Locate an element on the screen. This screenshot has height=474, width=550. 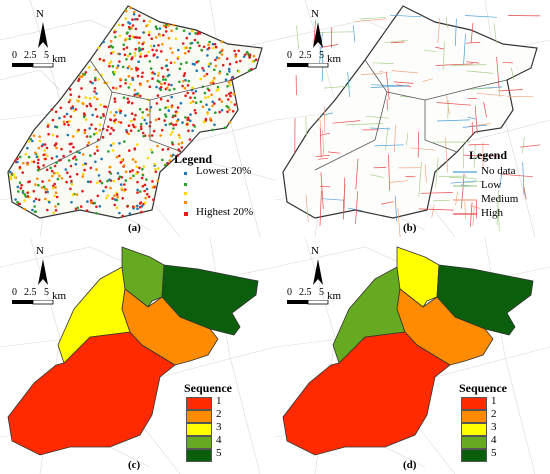
legend-label-high: High is located at coordinates (492, 213).